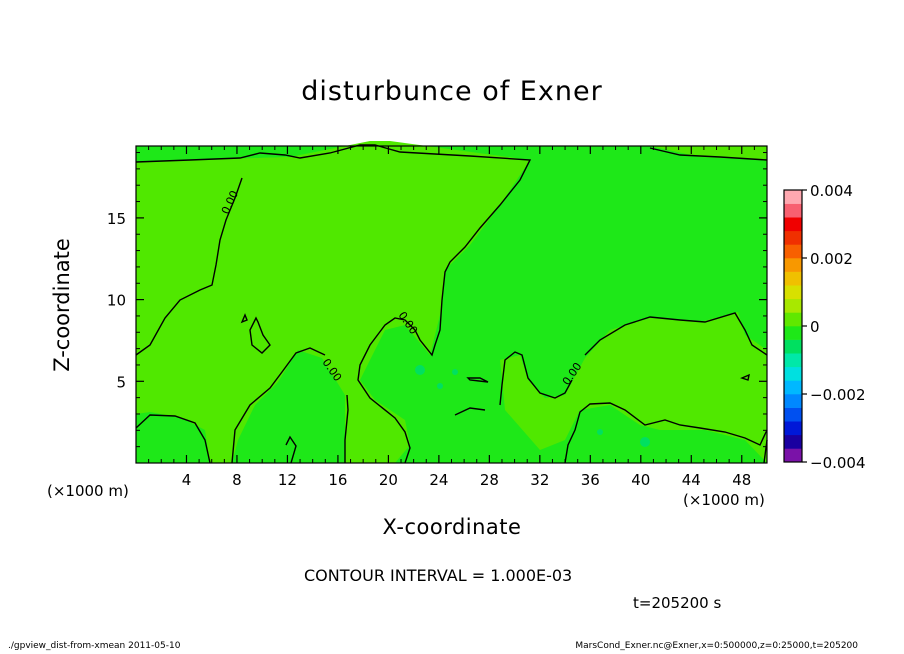 This screenshot has height=654, width=904. I want to click on x-tick-label: 44, so click(691, 480).